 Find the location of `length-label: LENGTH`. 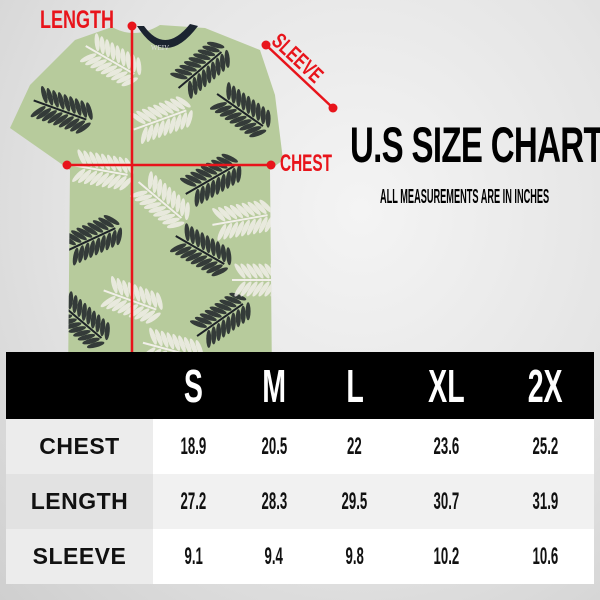

length-label: LENGTH is located at coordinates (77, 20).